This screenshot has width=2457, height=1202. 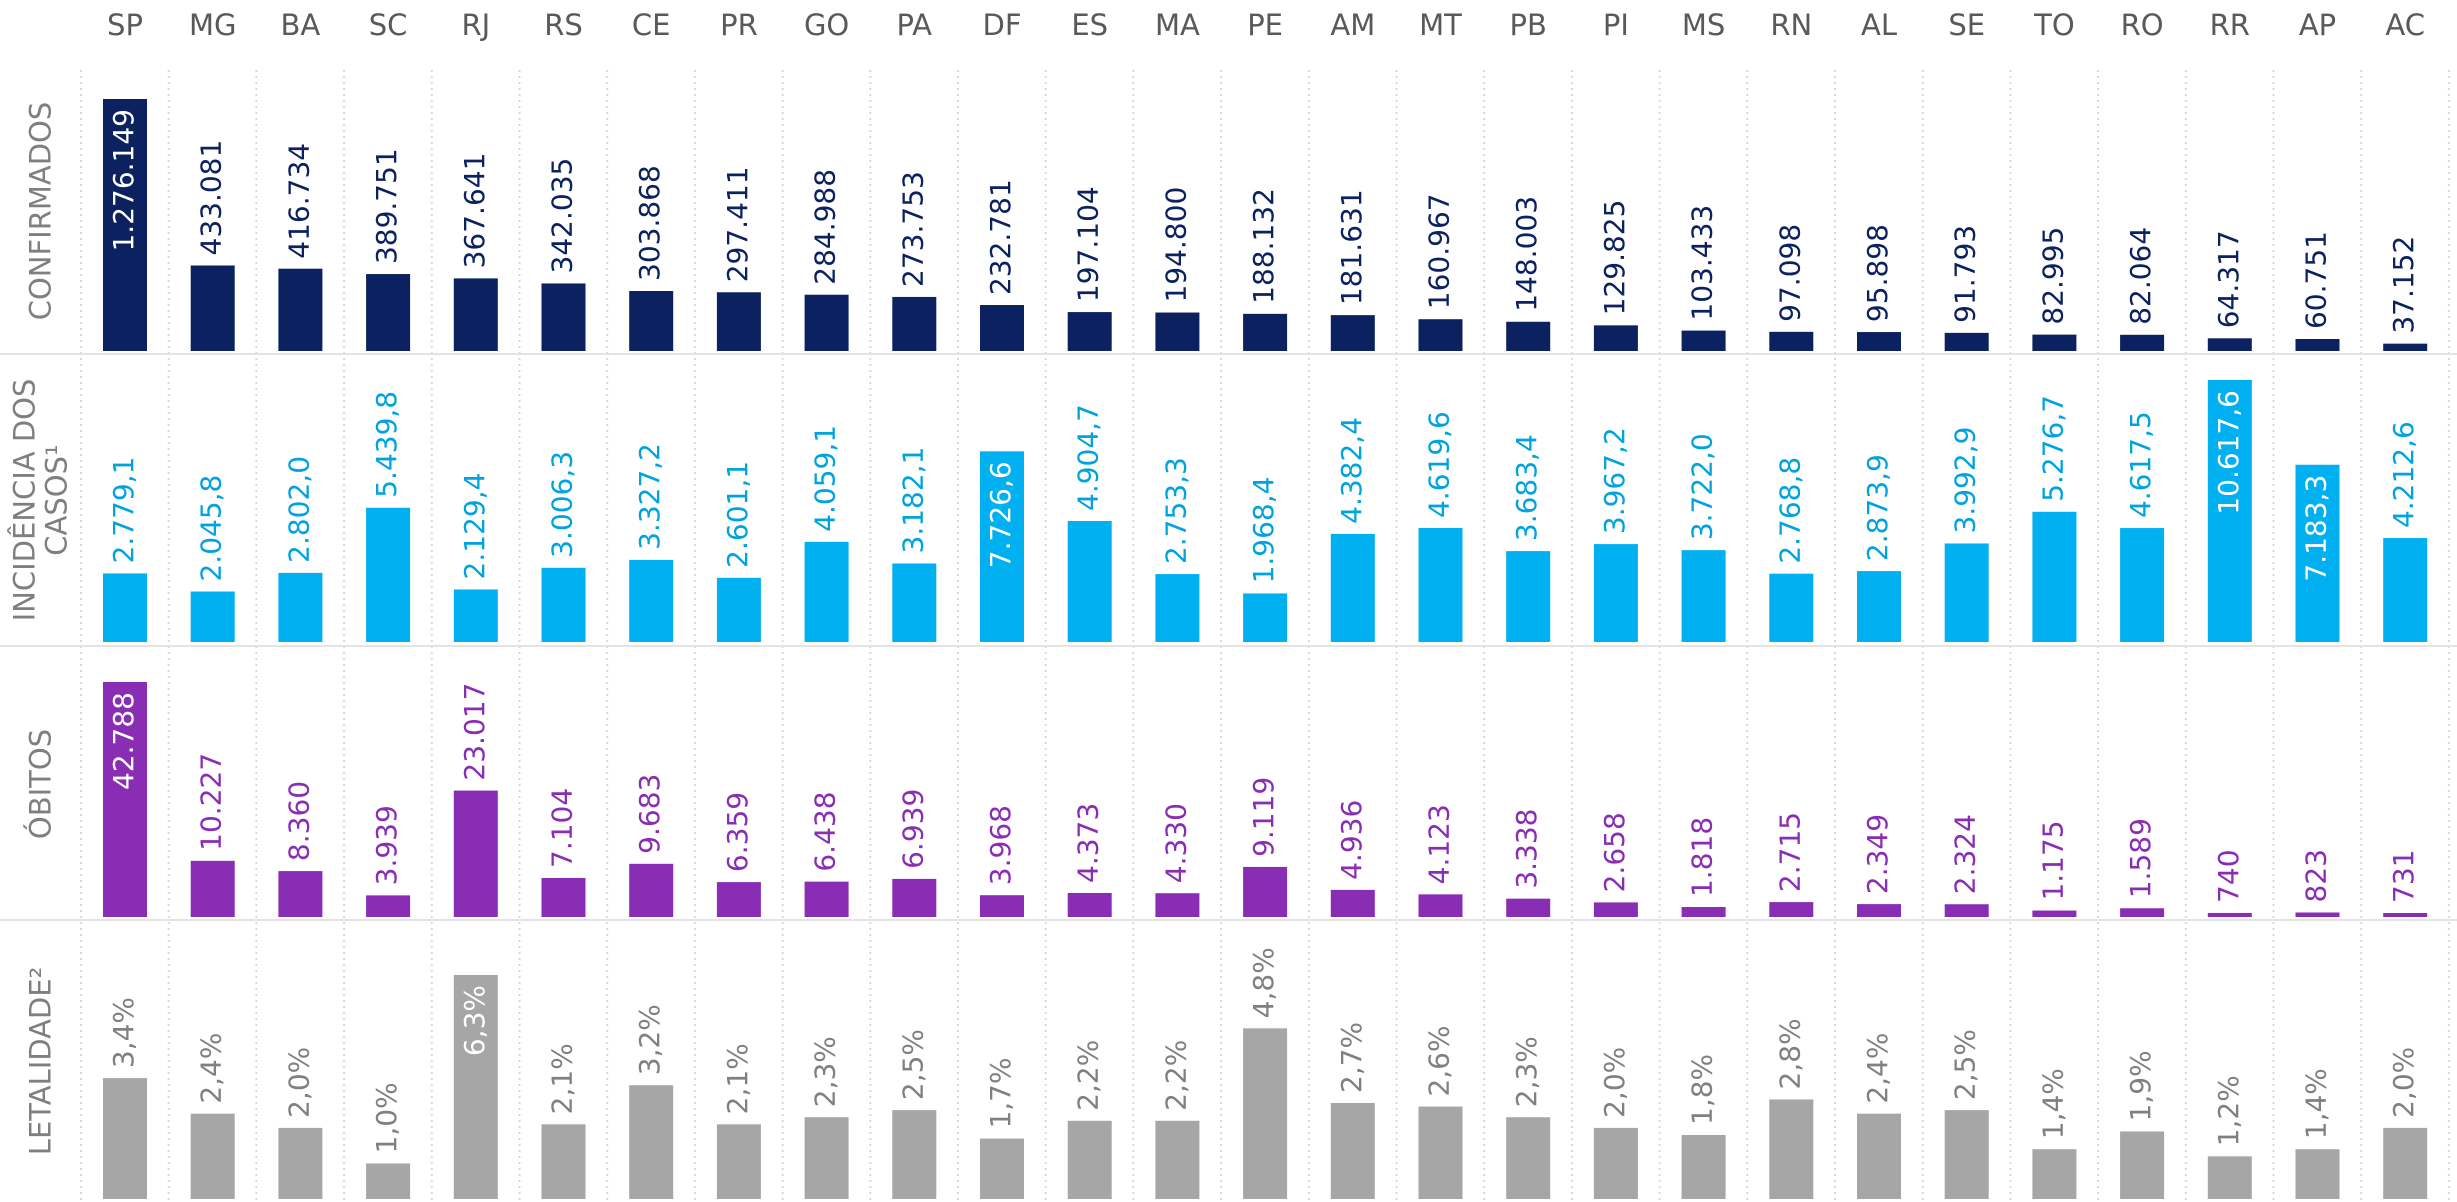 I want to click on value-label: 194.800, so click(x=1175, y=245).